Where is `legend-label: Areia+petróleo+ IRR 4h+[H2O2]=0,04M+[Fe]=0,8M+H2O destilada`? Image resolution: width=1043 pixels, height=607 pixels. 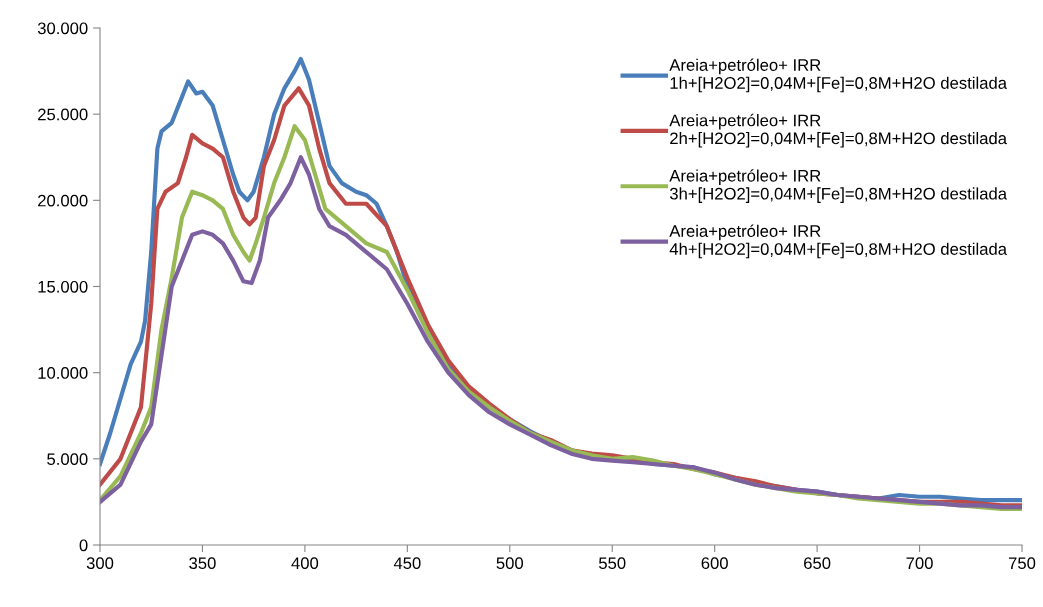 legend-label: Areia+petróleo+ IRR 4h+[H2O2]=0,04M+[Fe]=0,8M+H2O destilada is located at coordinates (838, 241).